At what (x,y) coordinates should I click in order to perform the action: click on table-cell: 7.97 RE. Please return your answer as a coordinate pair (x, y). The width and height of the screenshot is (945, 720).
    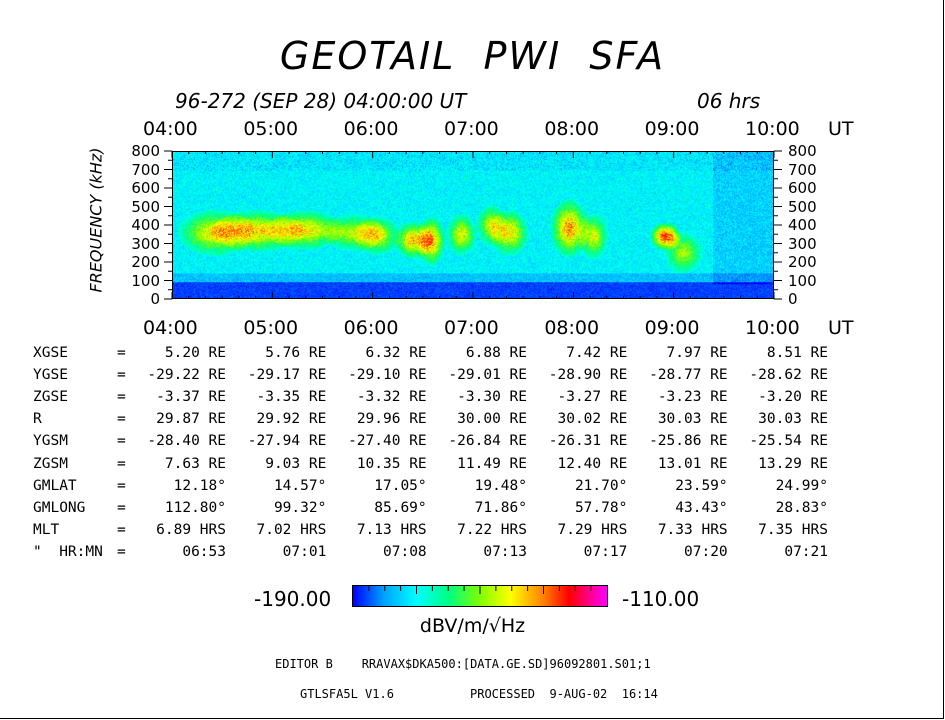
    Looking at the image, I should click on (697, 353).